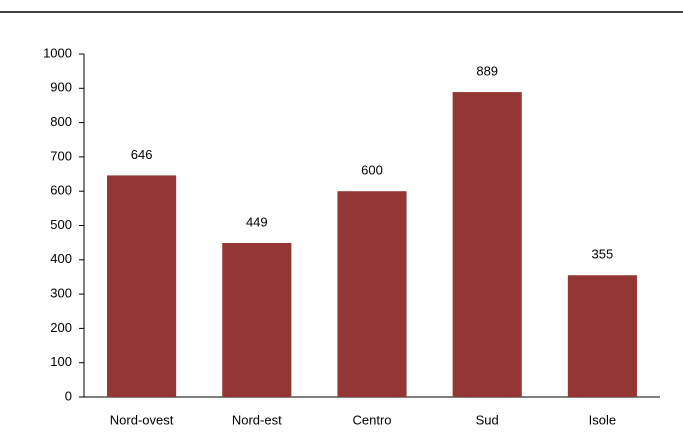  Describe the element at coordinates (602, 419) in the screenshot. I see `x-tick-label: Isole` at that location.